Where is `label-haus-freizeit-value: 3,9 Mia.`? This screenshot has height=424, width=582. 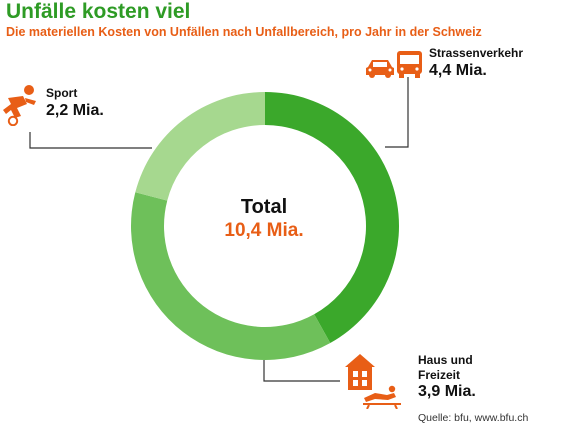 label-haus-freizeit-value: 3,9 Mia. is located at coordinates (447, 391).